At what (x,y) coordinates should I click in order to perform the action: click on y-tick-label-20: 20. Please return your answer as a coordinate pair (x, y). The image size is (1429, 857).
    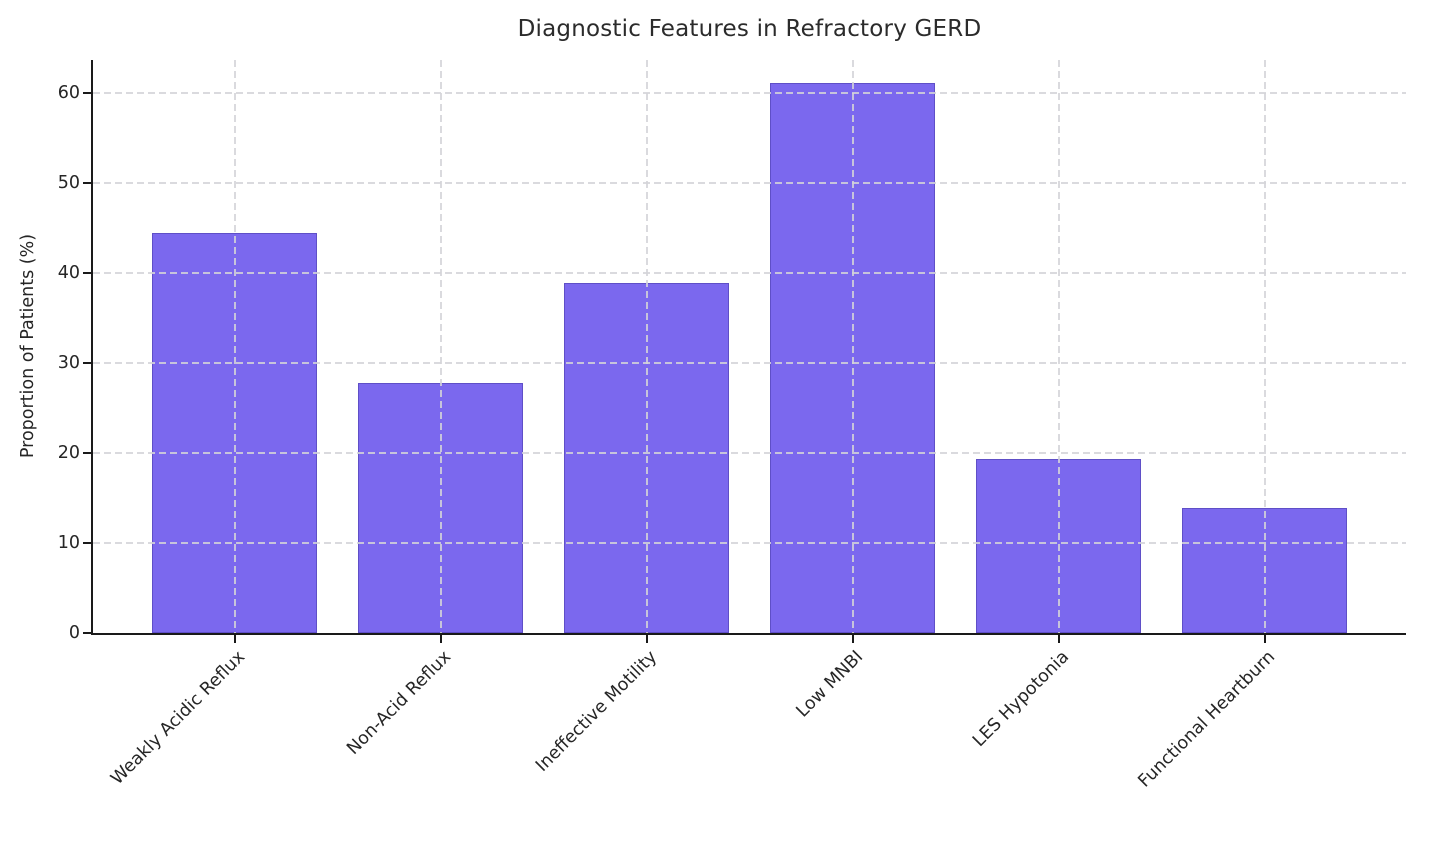
    Looking at the image, I should click on (68, 453).